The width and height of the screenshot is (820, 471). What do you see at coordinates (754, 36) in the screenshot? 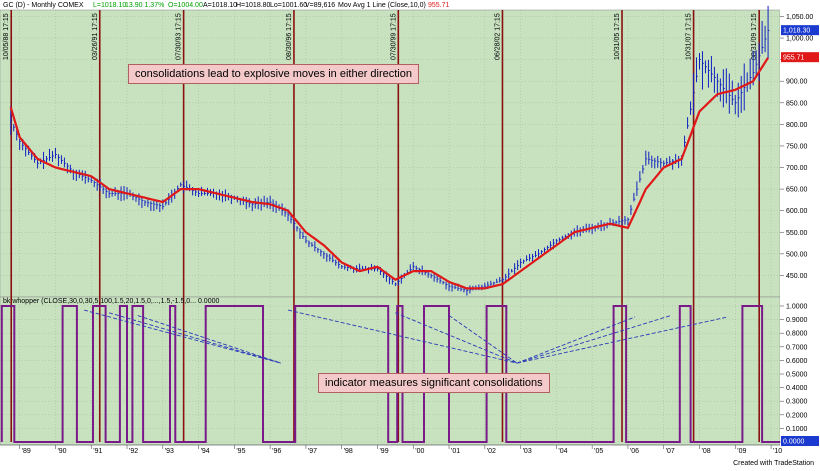
I see `event-date-label: 08/31/09 17:15` at bounding box center [754, 36].